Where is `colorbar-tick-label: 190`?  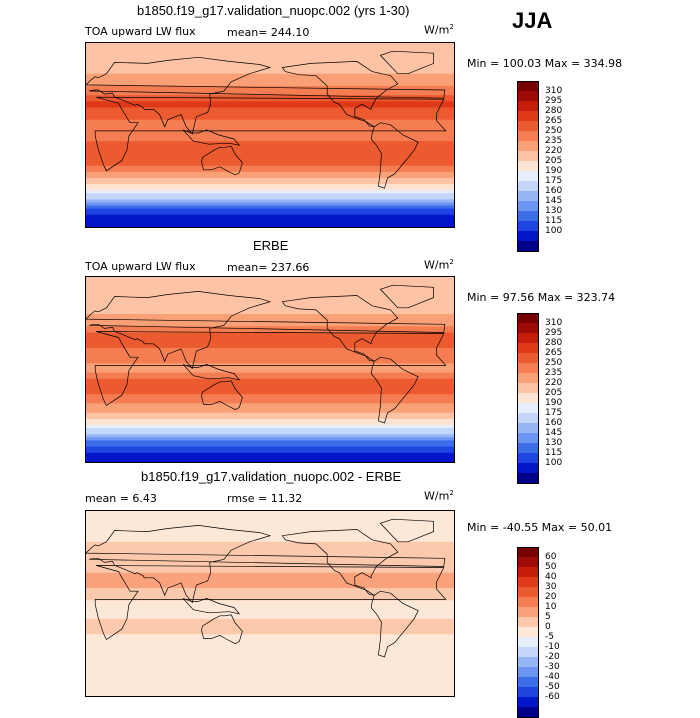 colorbar-tick-label: 190 is located at coordinates (554, 403).